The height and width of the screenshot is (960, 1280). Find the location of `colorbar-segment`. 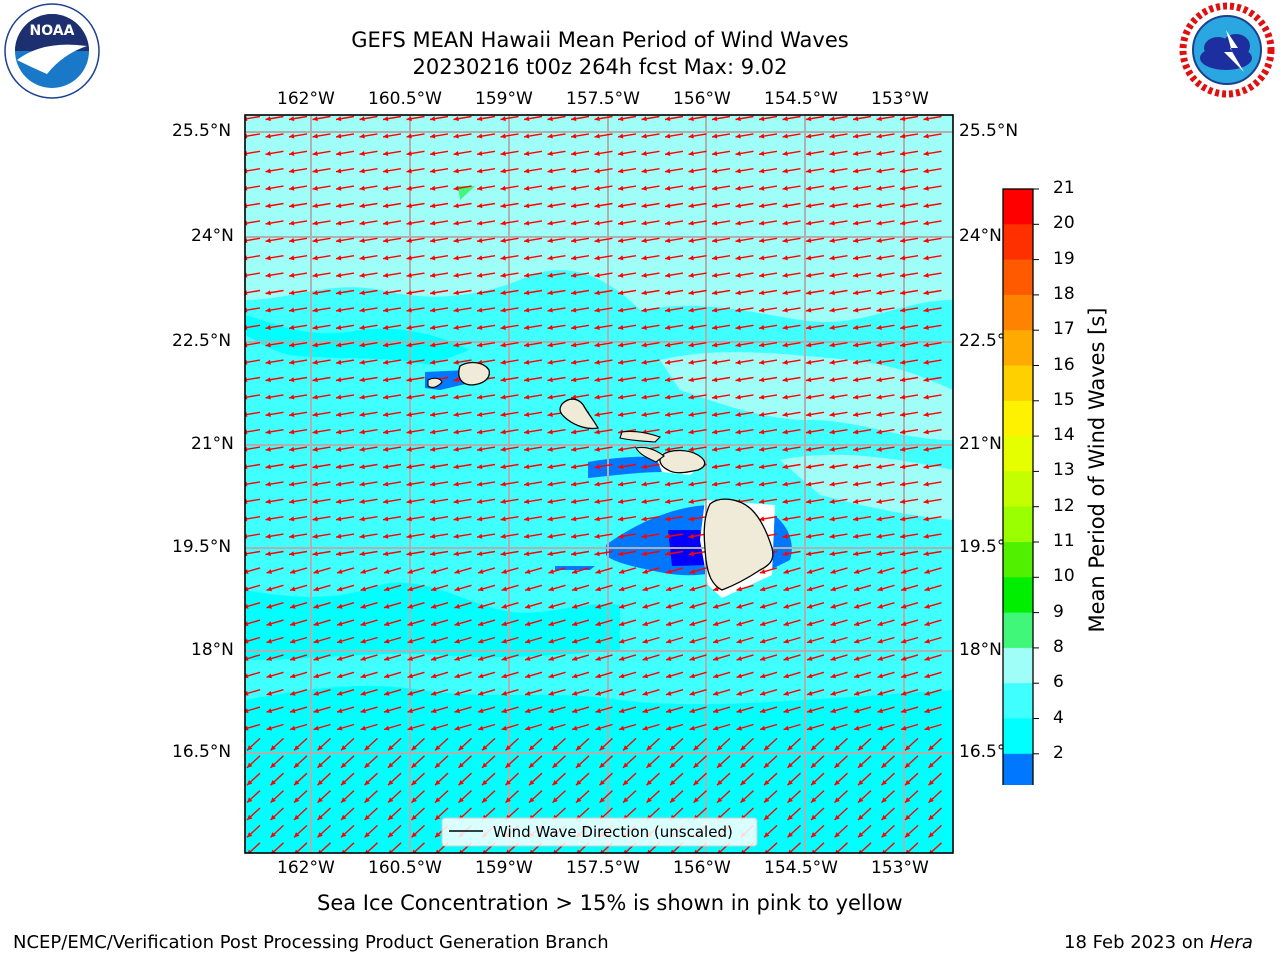

colorbar-segment is located at coordinates (1018, 312).